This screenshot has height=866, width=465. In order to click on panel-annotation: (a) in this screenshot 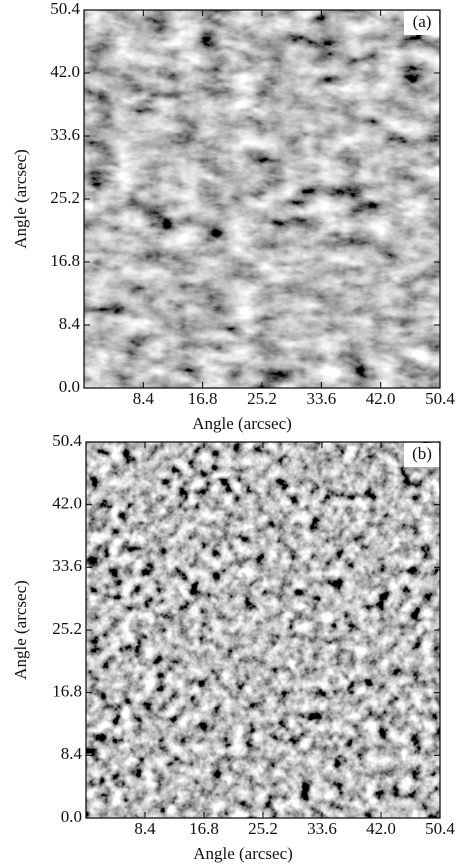, I will do `click(422, 21)`.